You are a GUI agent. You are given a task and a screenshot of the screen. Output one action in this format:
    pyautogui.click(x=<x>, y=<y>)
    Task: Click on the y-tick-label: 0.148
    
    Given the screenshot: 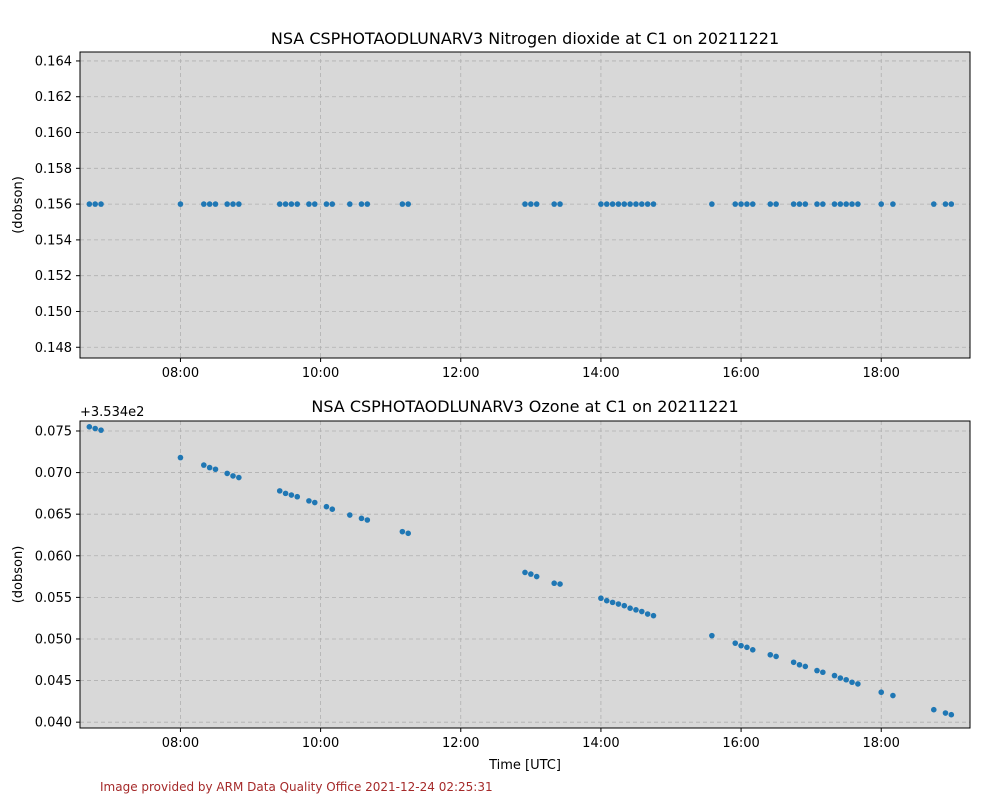 What is the action you would take?
    pyautogui.click(x=53, y=348)
    